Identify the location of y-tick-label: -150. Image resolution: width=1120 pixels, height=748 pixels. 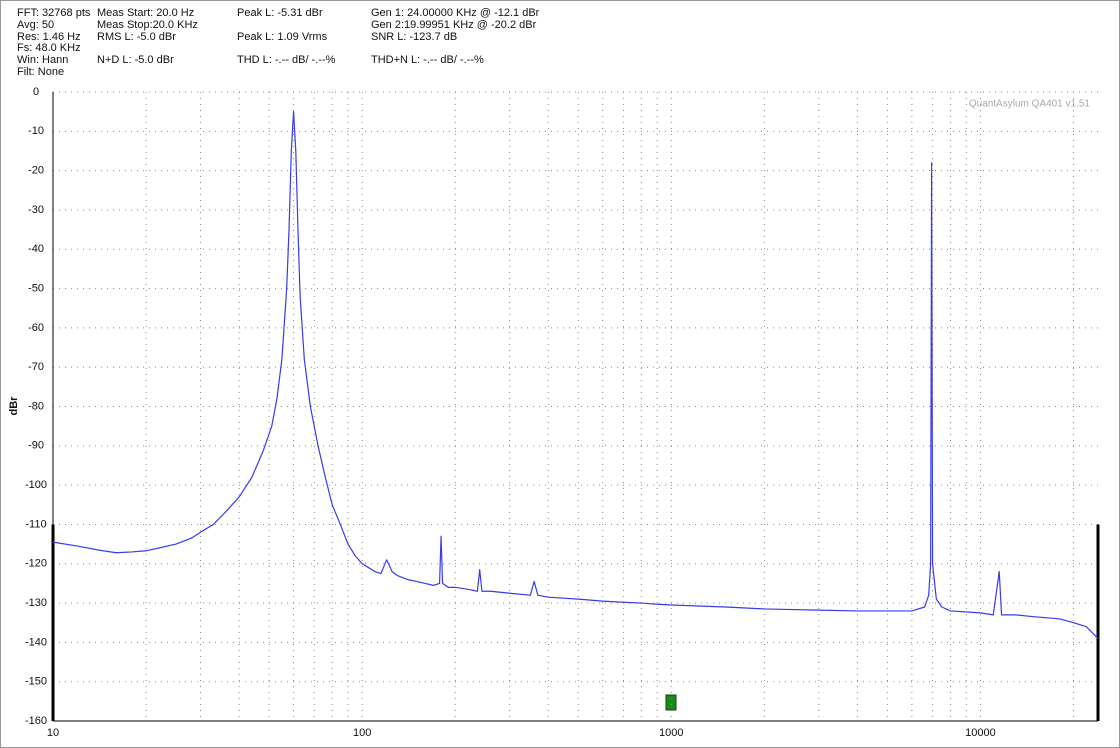
(36, 682).